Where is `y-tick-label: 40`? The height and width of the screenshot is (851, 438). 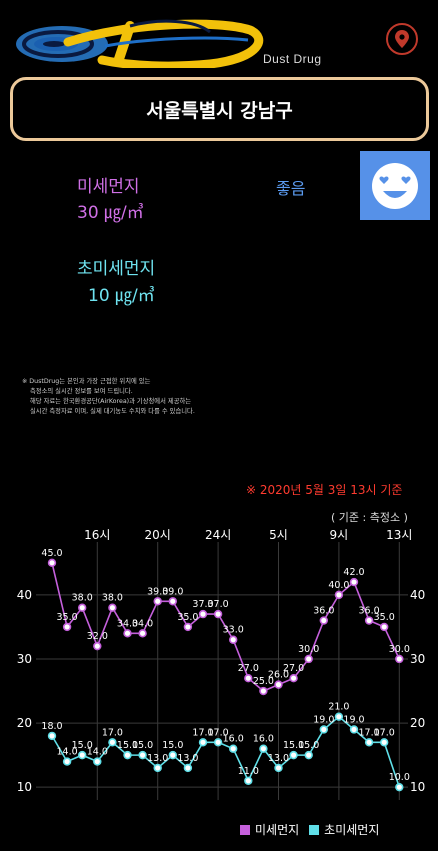 y-tick-label: 40 is located at coordinates (24, 595).